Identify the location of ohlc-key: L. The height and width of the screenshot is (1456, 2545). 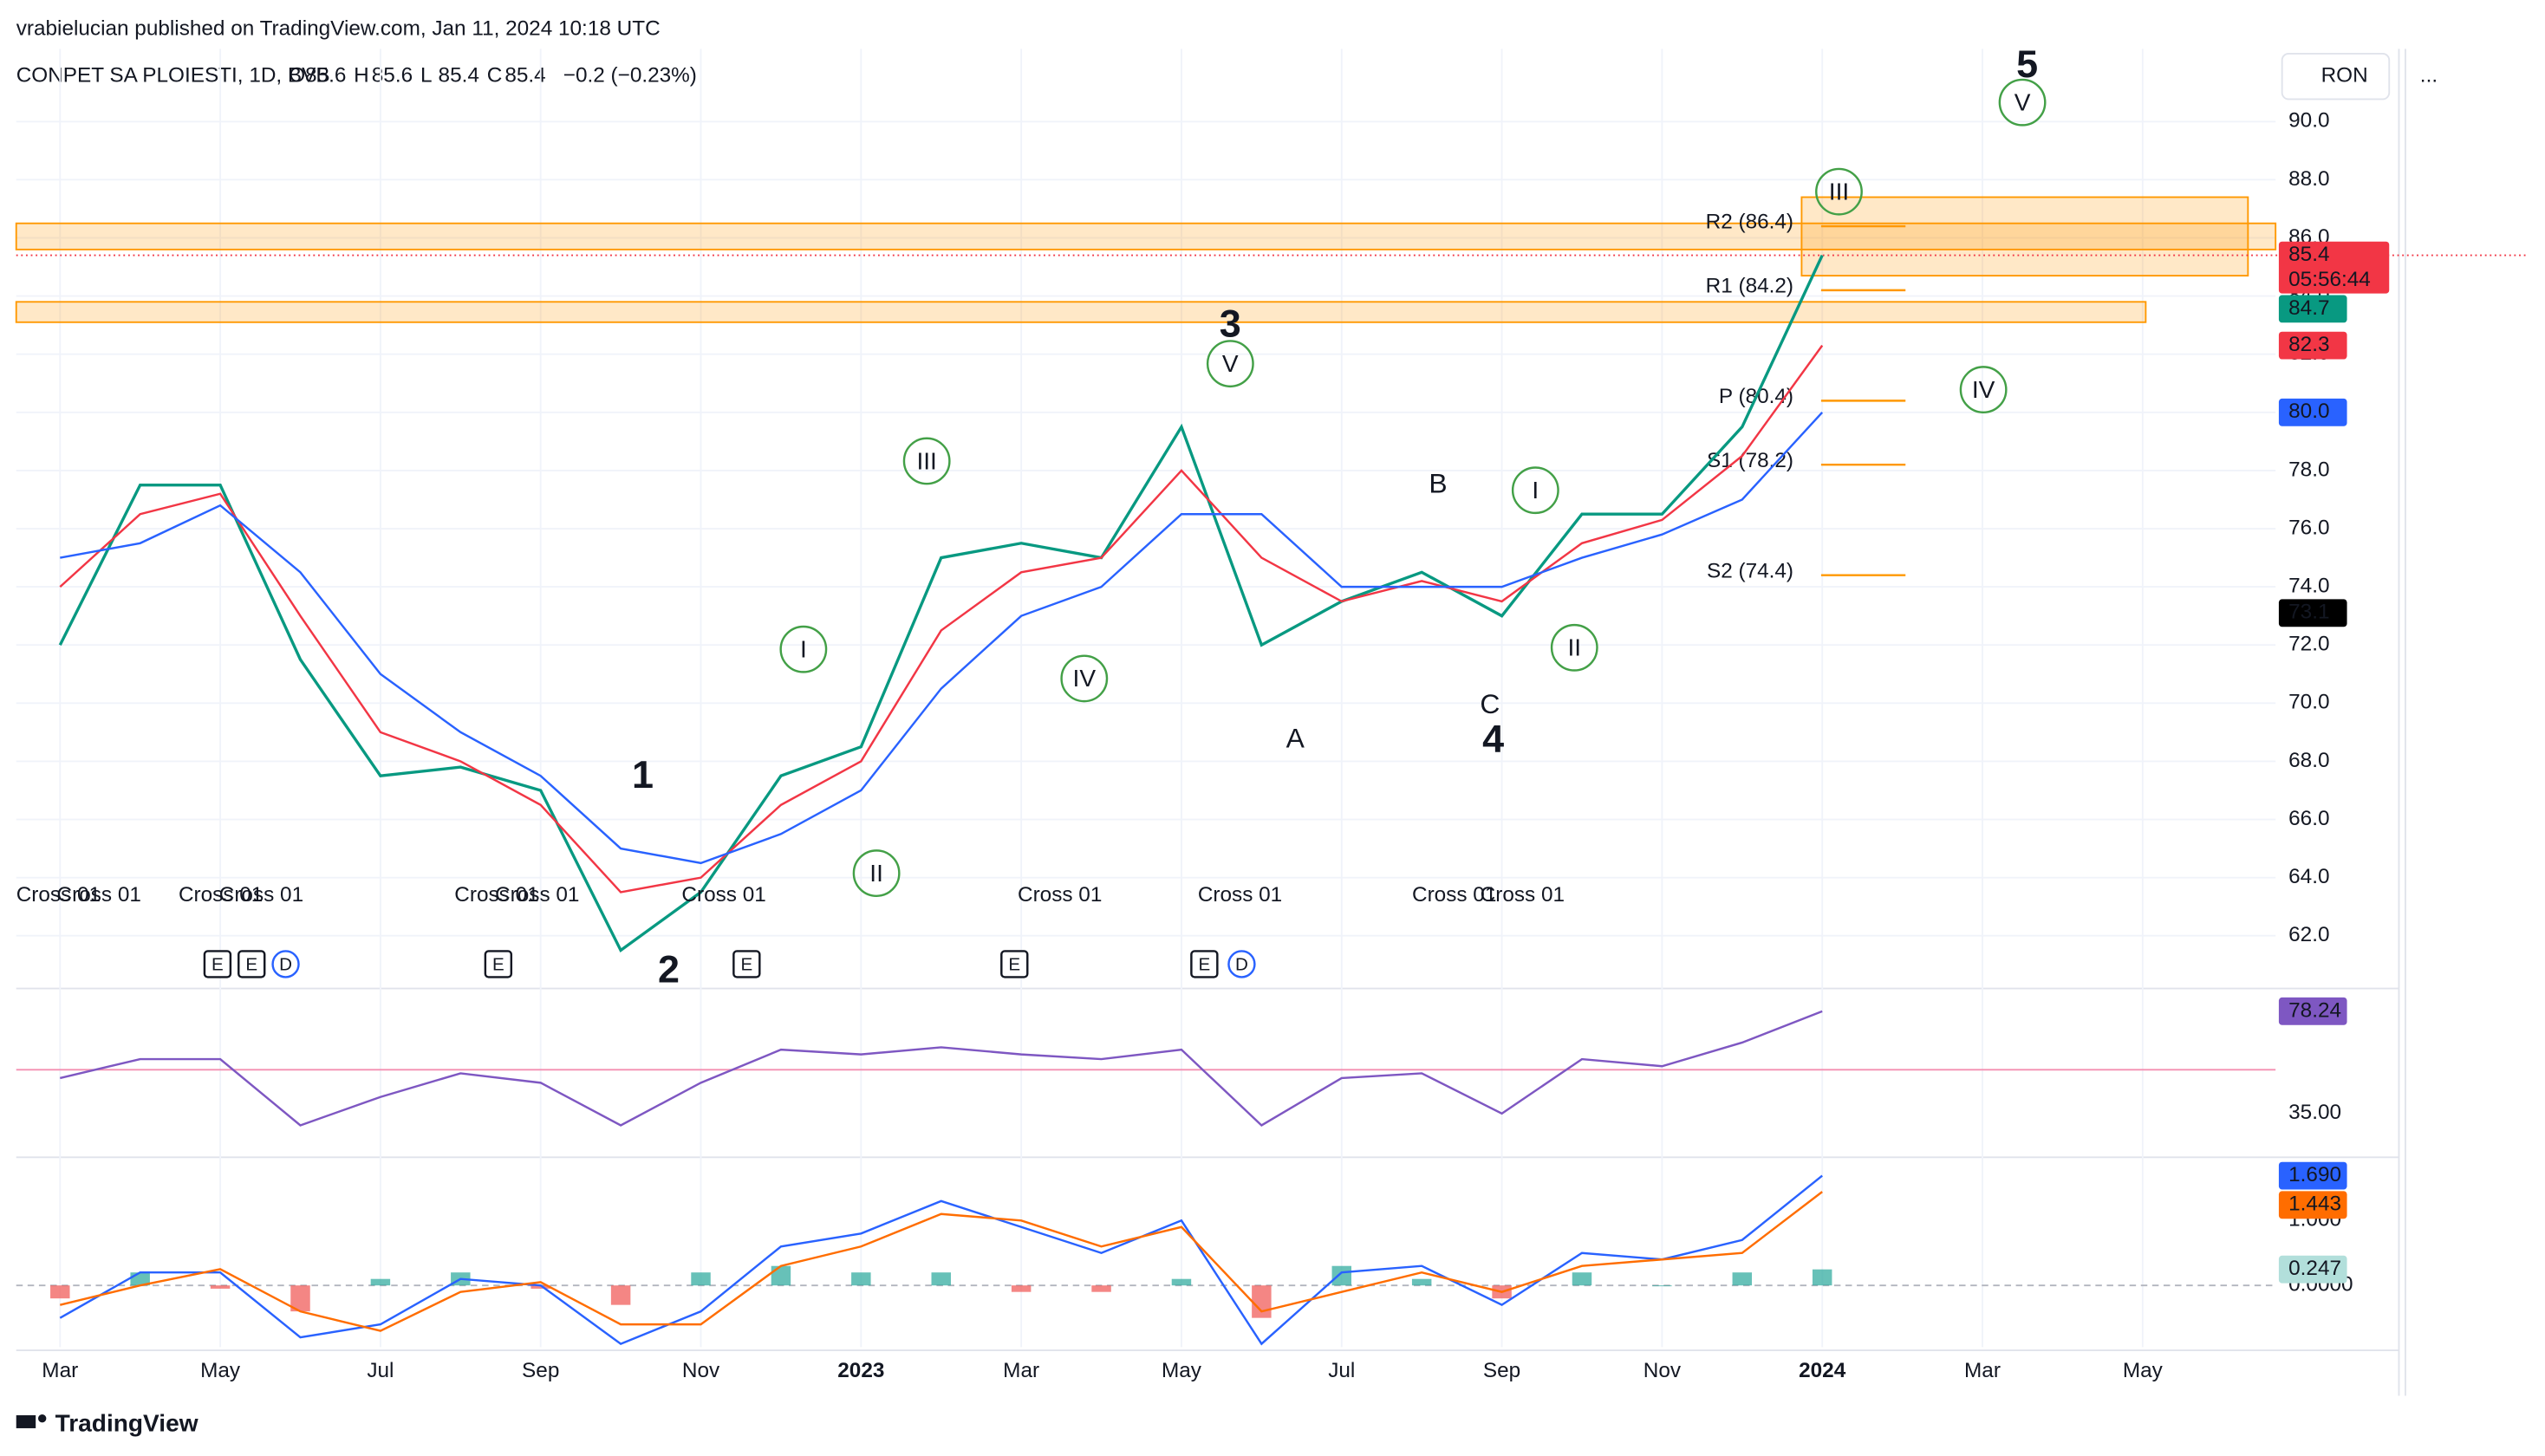
(426, 76).